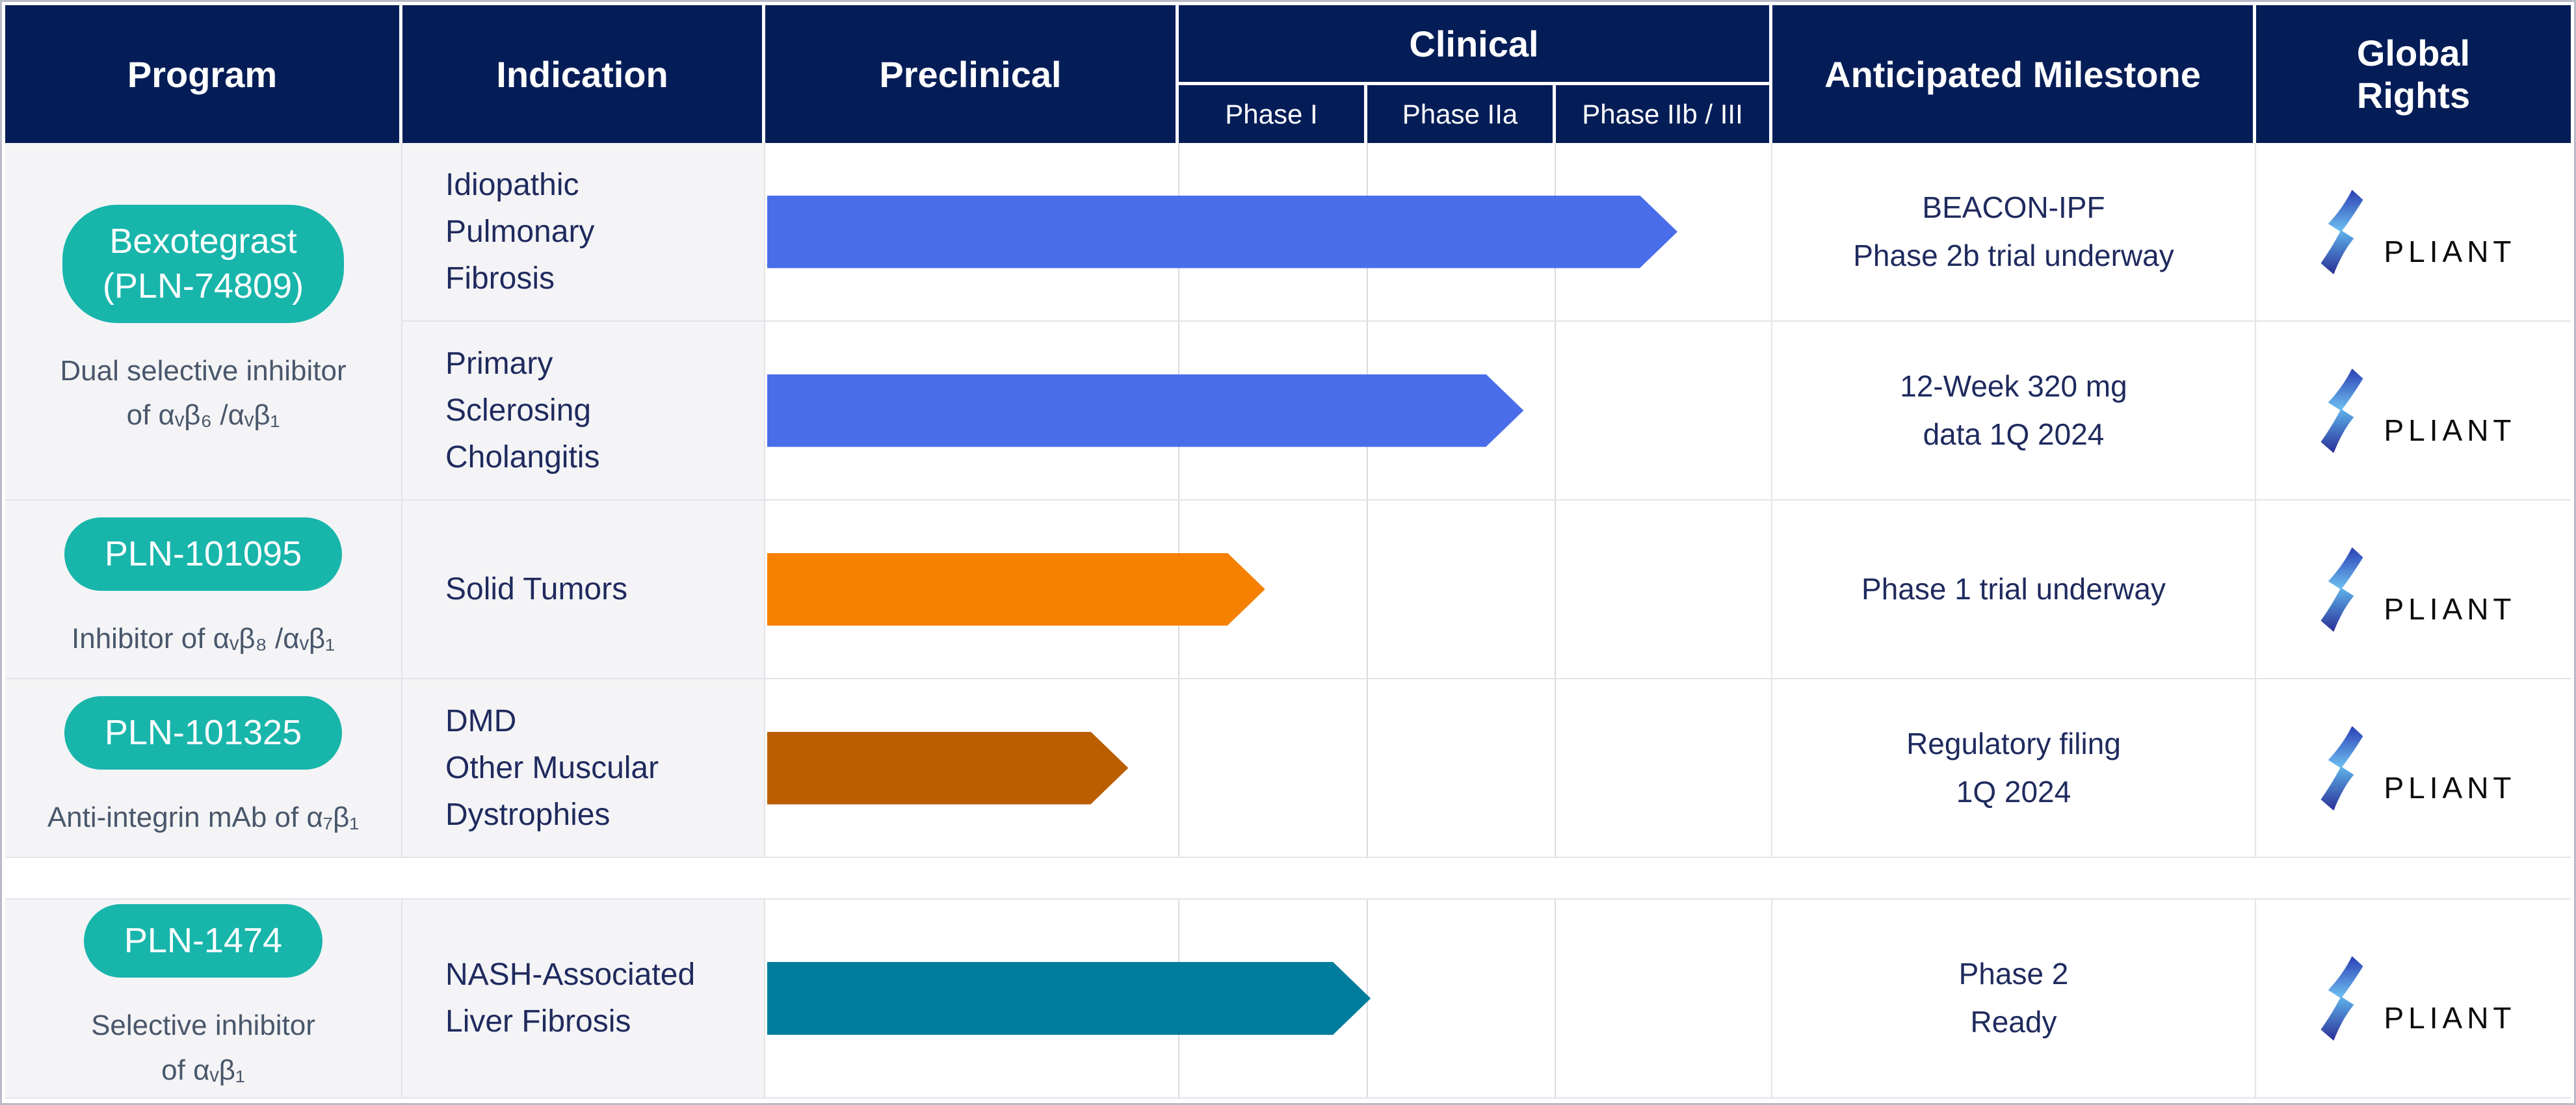  I want to click on milestone-psc: 12-Week 320 mg data 1Q 2024, so click(2014, 411).